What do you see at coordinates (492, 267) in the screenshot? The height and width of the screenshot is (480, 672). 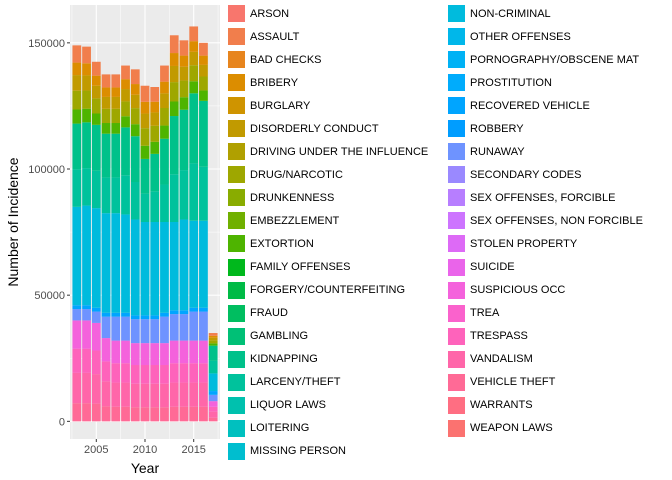 I see `legend-label: SUICIDE` at bounding box center [492, 267].